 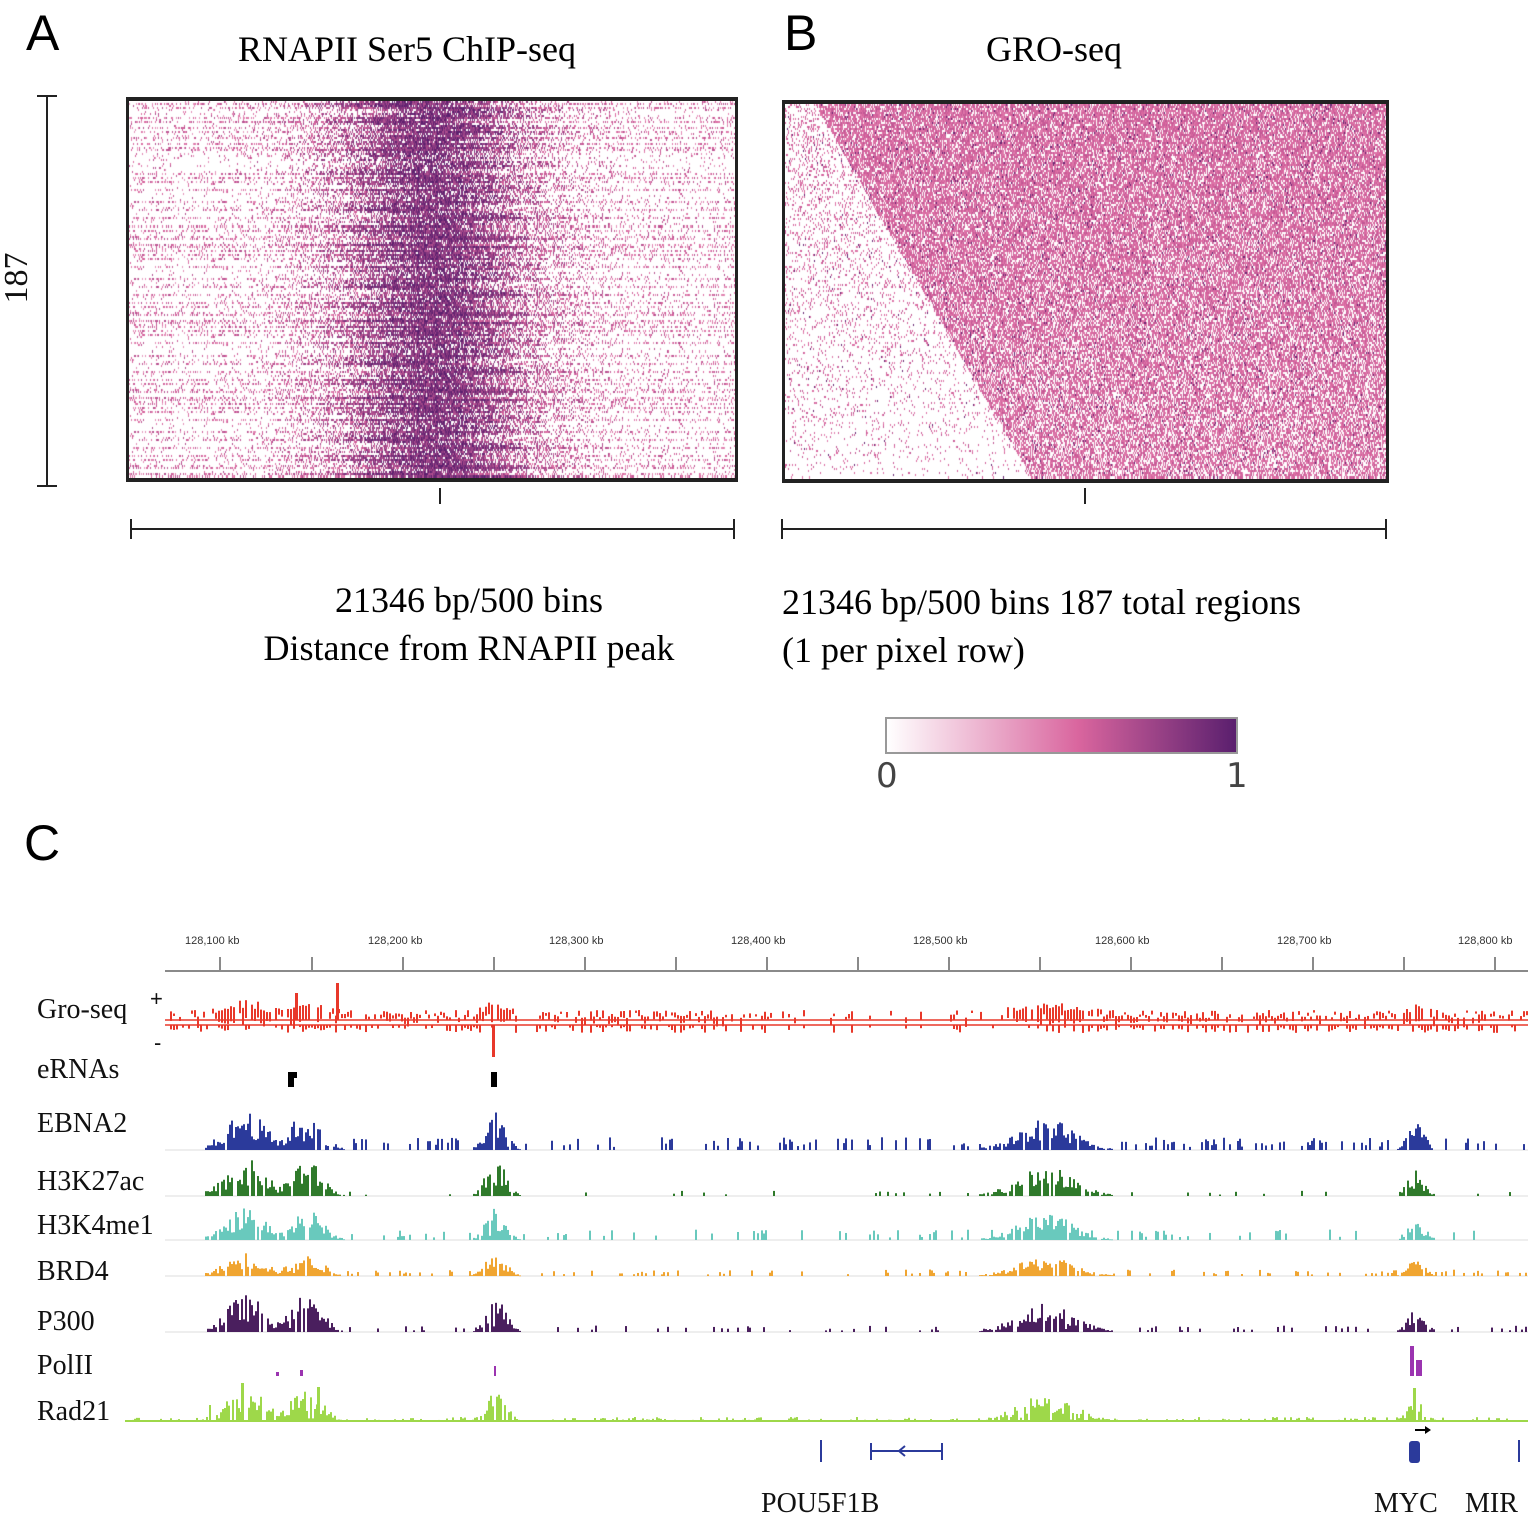 What do you see at coordinates (47, 291) in the screenshot?
I see `row-count-bracket` at bounding box center [47, 291].